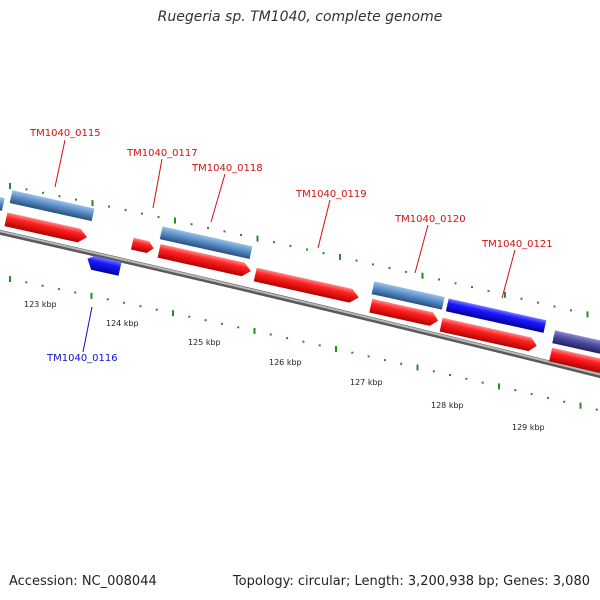 This screenshot has height=600, width=600. I want to click on gene-tm1040-0120-arrow, so click(404, 313).